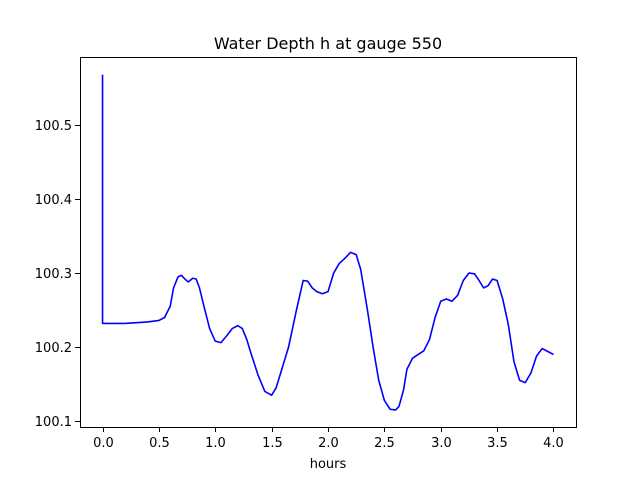  Describe the element at coordinates (441, 443) in the screenshot. I see `x-tick-label: 3.0` at that location.